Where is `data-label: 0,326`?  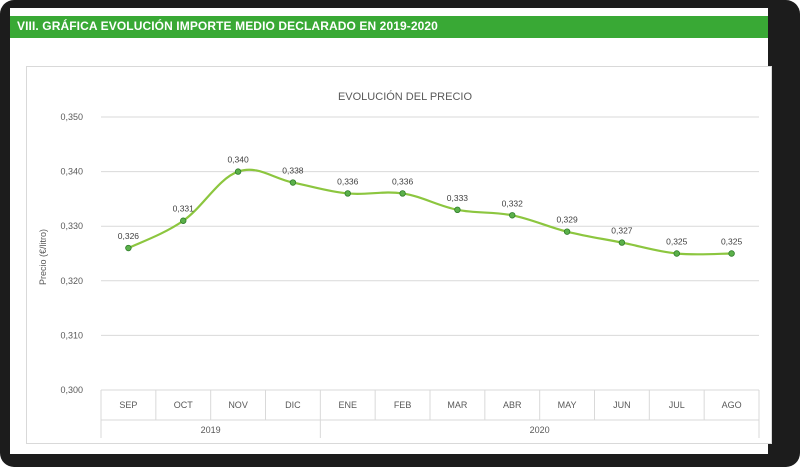 data-label: 0,326 is located at coordinates (129, 236).